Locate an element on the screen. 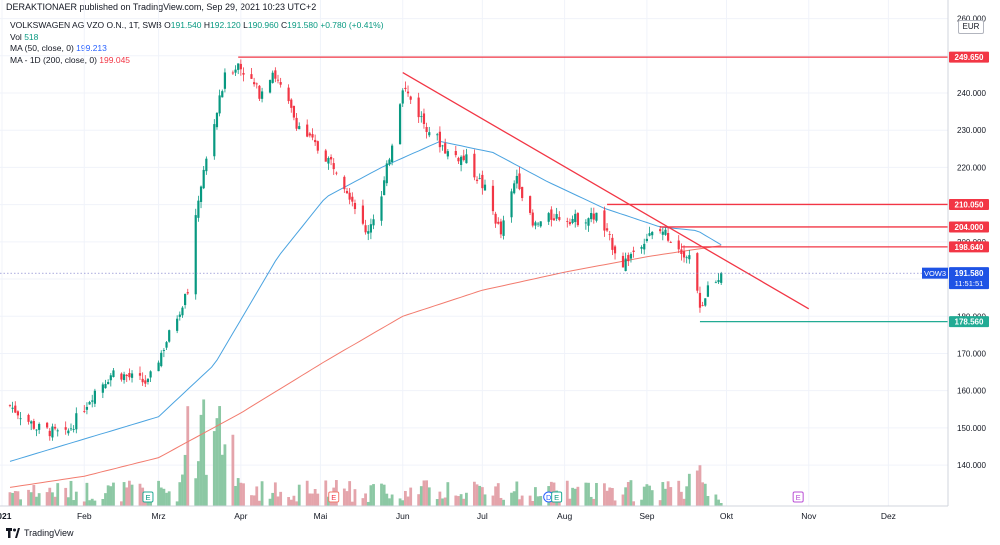 The image size is (1000, 545). time-tick-label: Mai is located at coordinates (321, 516).